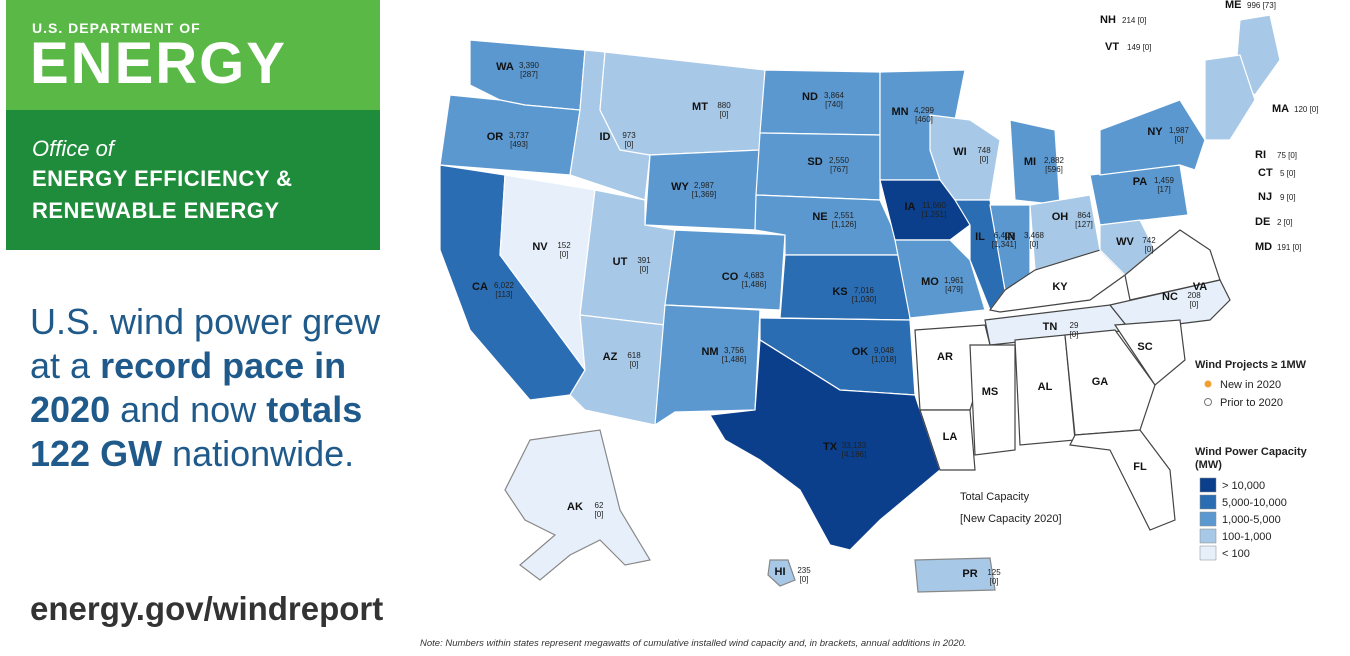 This screenshot has width=1350, height=656. I want to click on state-new-wi: [0], so click(984, 159).